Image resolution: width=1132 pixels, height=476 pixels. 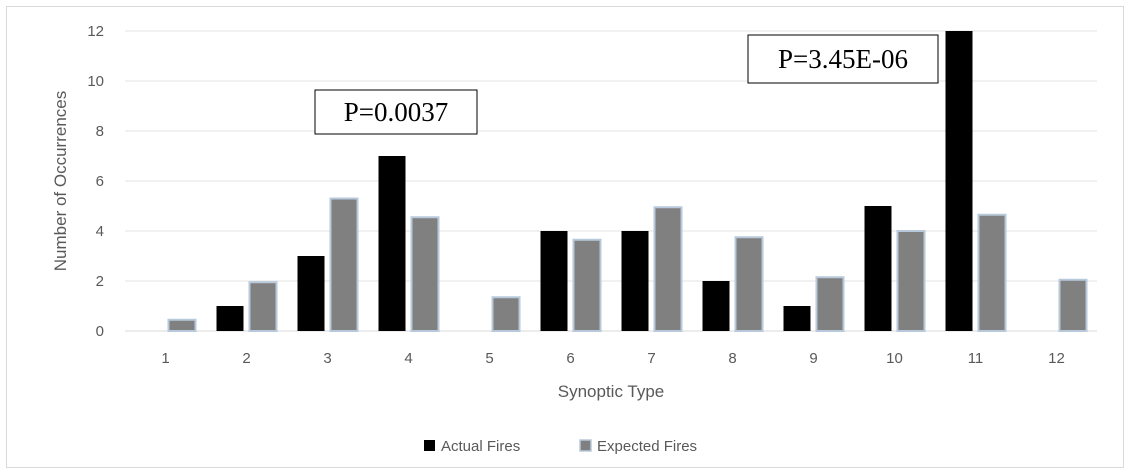 I want to click on x-tick-label: 2, so click(x=246, y=358).